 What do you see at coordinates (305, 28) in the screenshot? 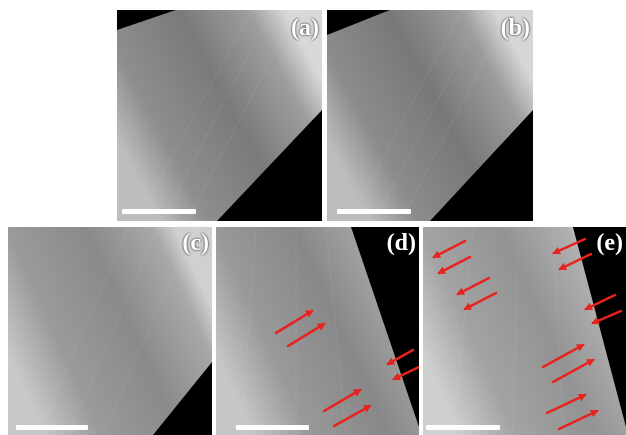
I see `panel-label-a: (a)` at bounding box center [305, 28].